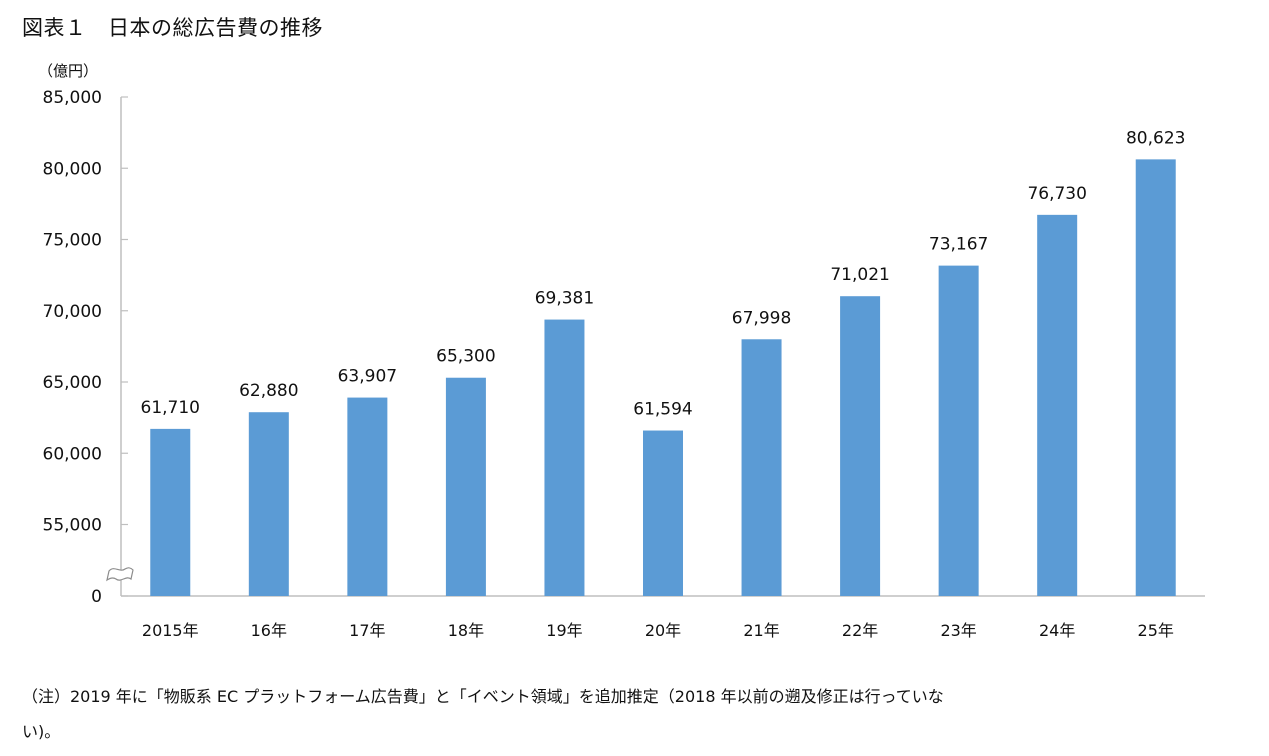  Describe the element at coordinates (466, 630) in the screenshot. I see `x-tick-label: 18年` at that location.